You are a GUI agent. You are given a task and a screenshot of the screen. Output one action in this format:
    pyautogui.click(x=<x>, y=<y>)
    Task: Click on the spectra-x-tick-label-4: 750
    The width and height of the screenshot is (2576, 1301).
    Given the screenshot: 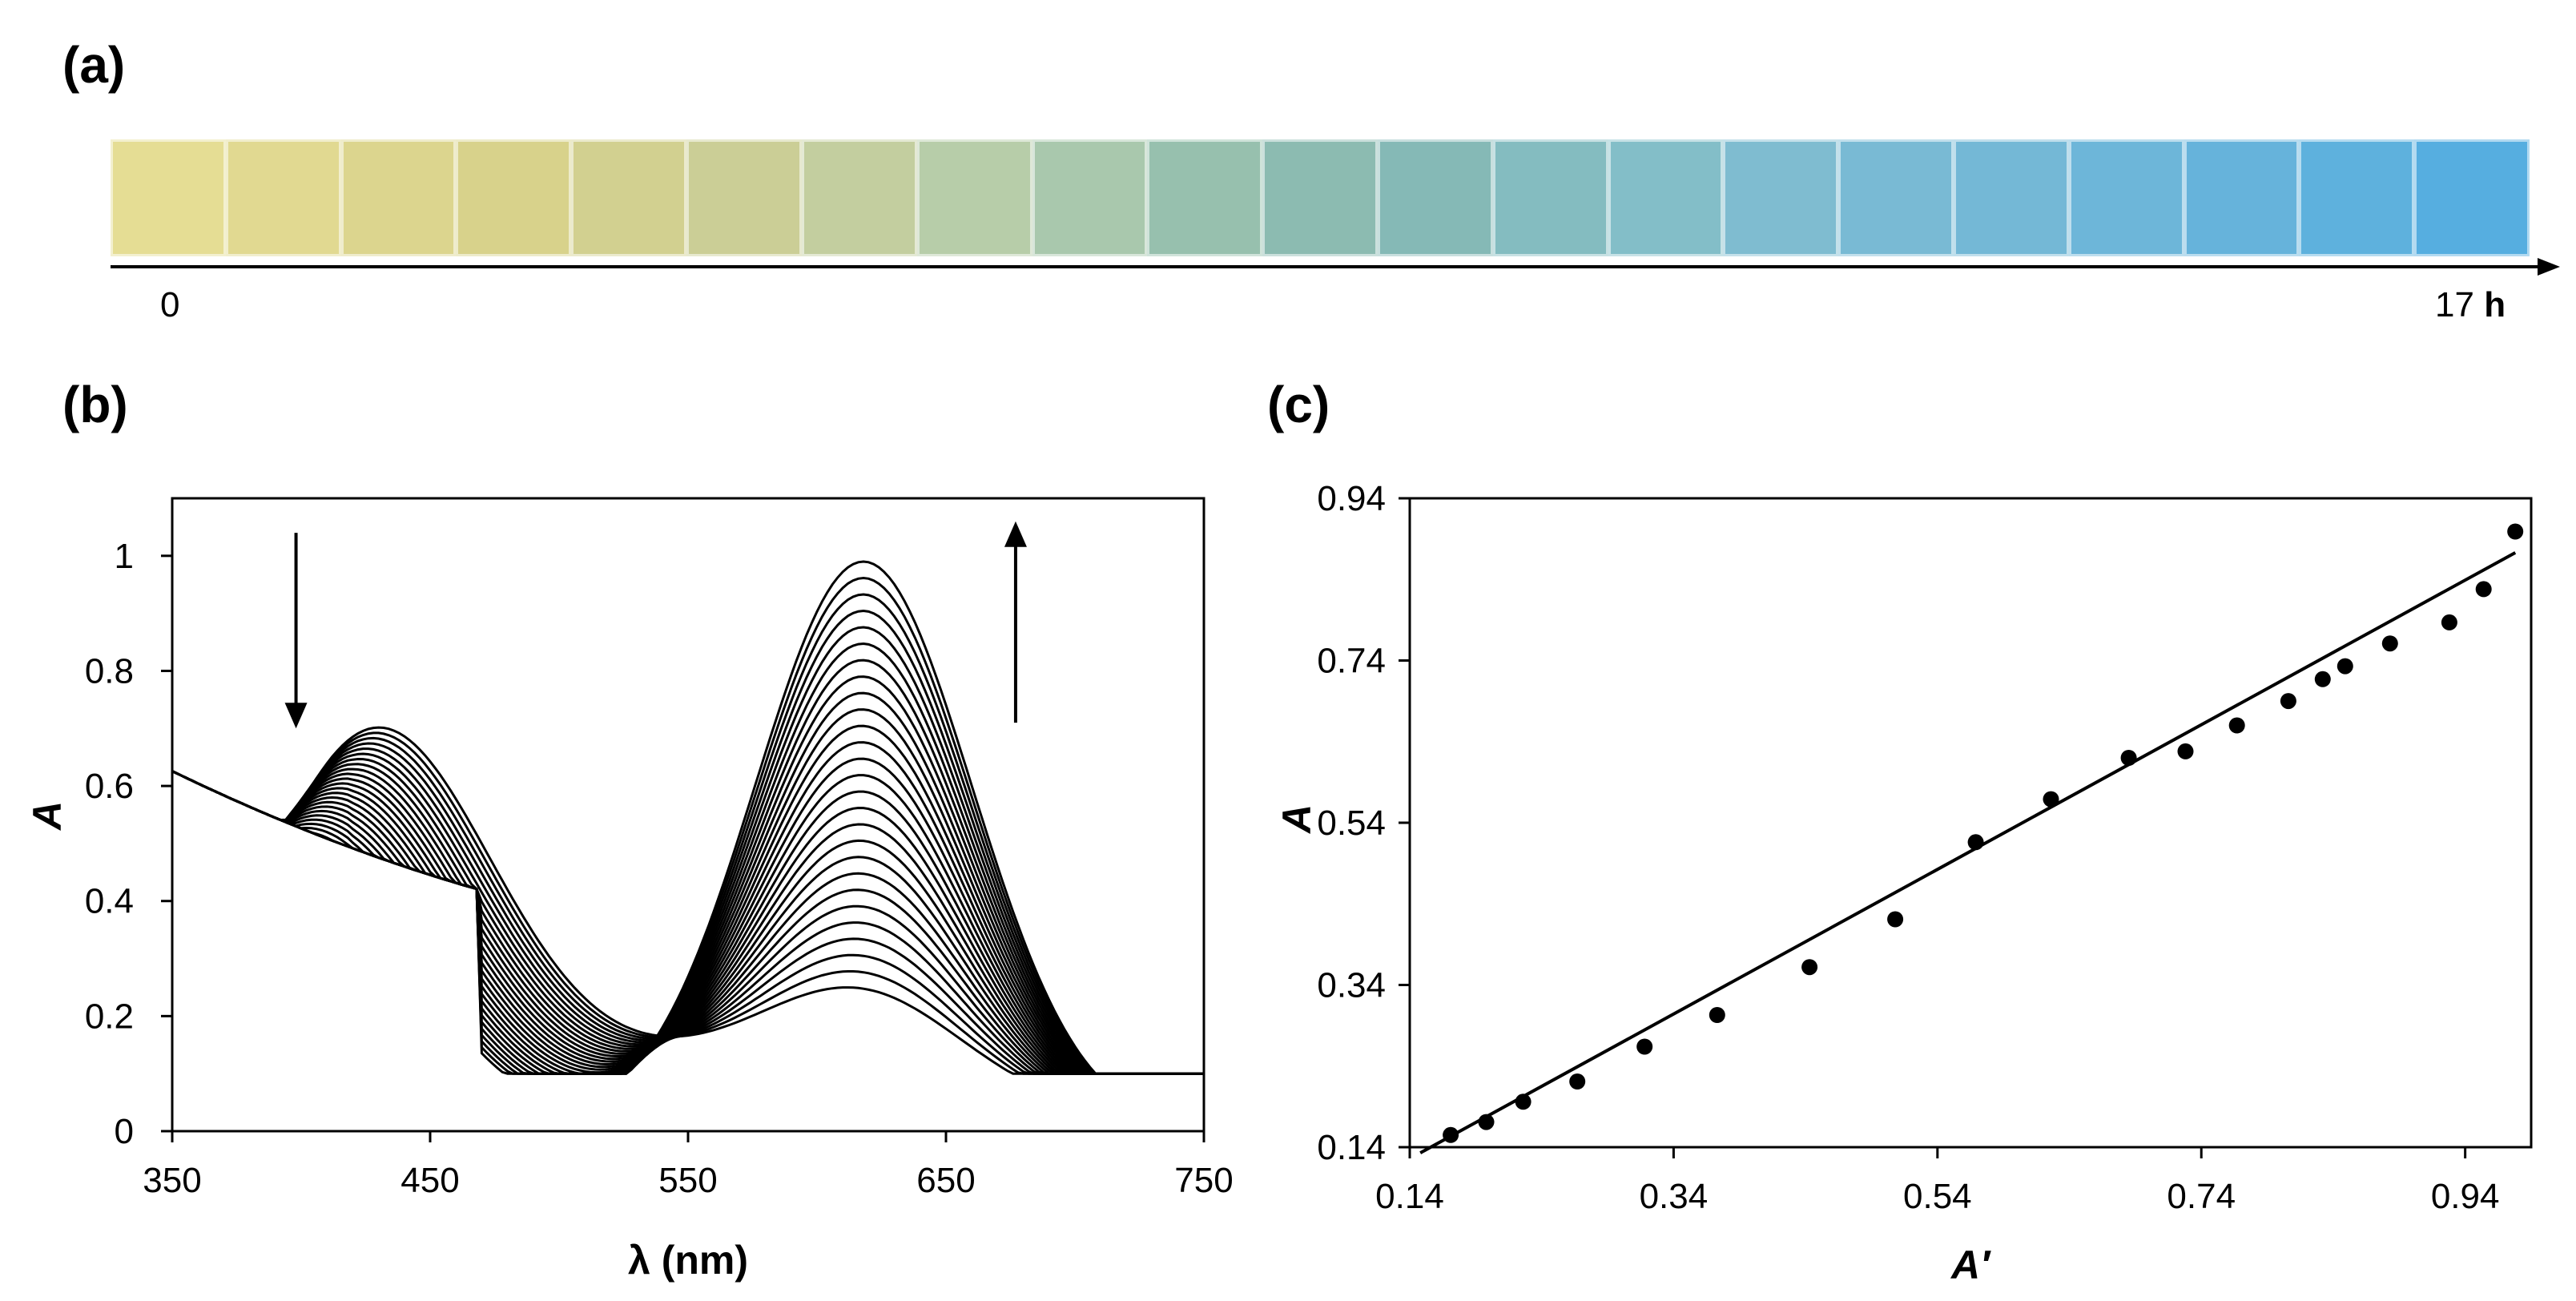 What is the action you would take?
    pyautogui.click(x=1203, y=1180)
    